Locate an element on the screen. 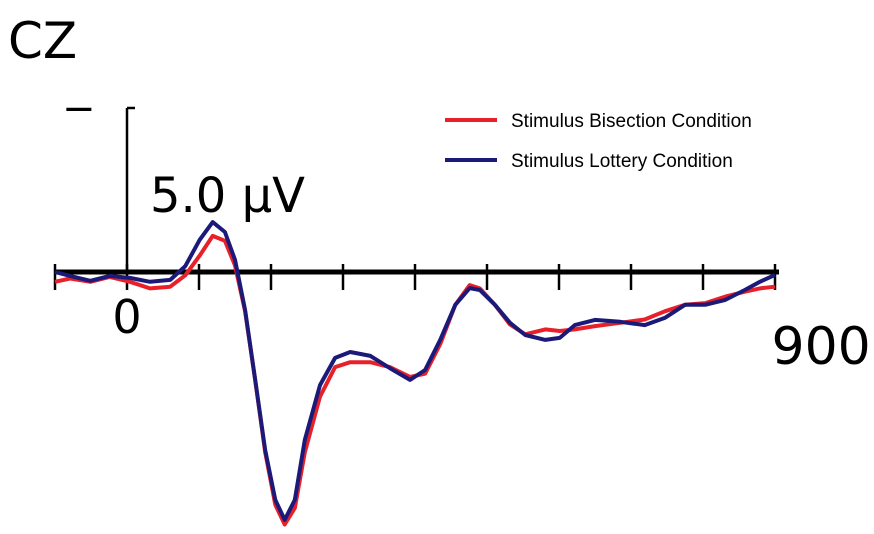 This screenshot has width=874, height=534. chart-title: CZ is located at coordinates (42, 41).